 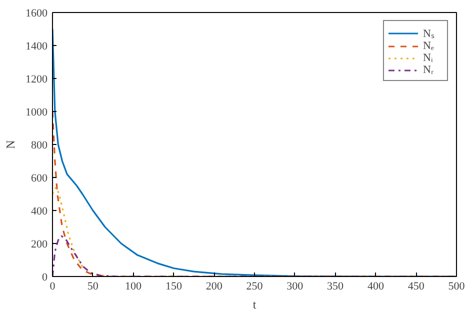 What do you see at coordinates (45, 278) in the screenshot?
I see `y-tick-label: 0` at bounding box center [45, 278].